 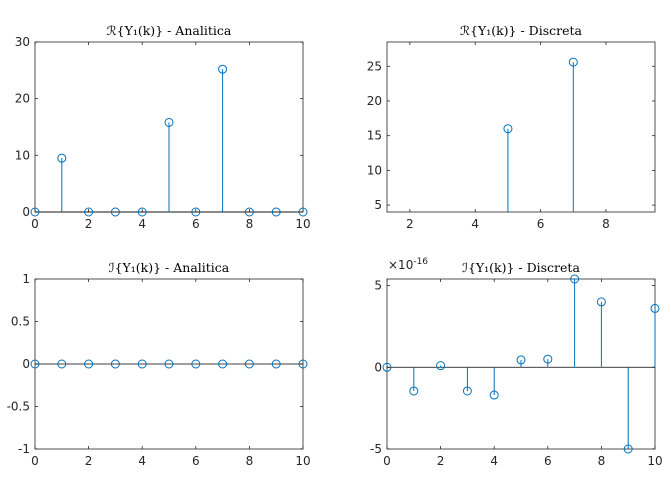 What do you see at coordinates (376, 449) in the screenshot?
I see `y-tick-label: -5` at bounding box center [376, 449].